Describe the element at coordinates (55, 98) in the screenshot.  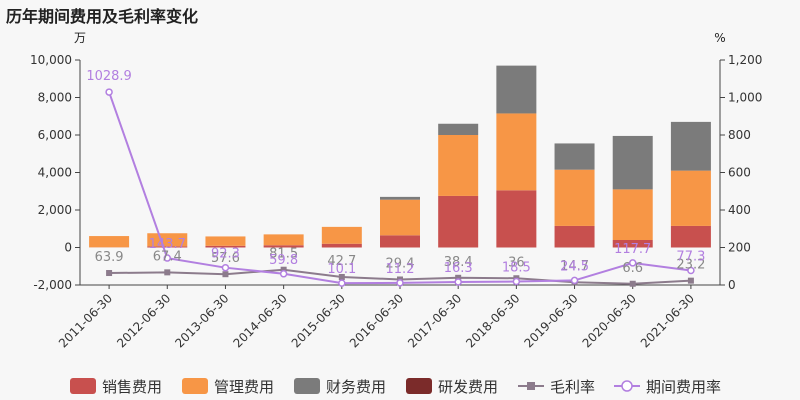
I see `left-tick-label: 8,000` at that location.